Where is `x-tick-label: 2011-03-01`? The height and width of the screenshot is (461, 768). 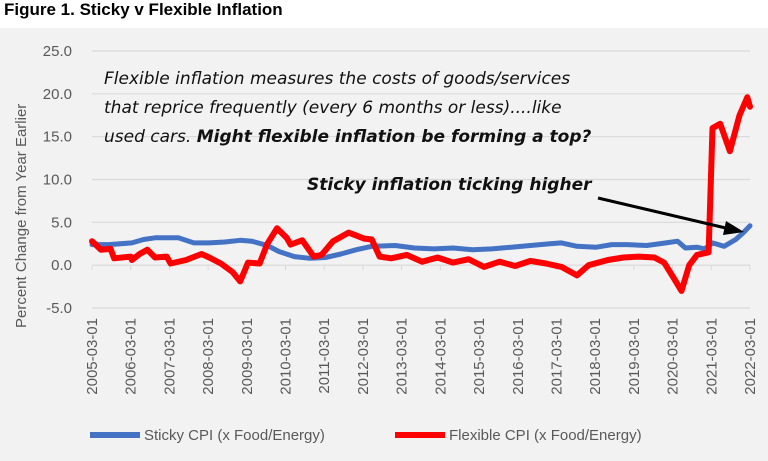
x-tick-label: 2011-03-01 is located at coordinates (324, 356).